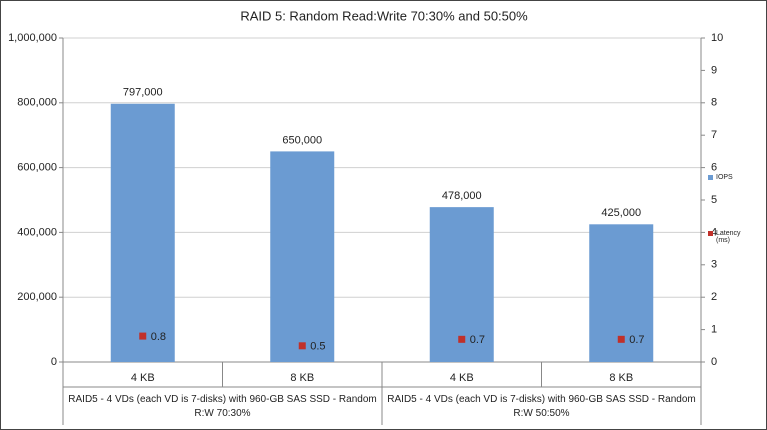  Describe the element at coordinates (317, 347) in the screenshot. I see `data-label: 0.5` at that location.